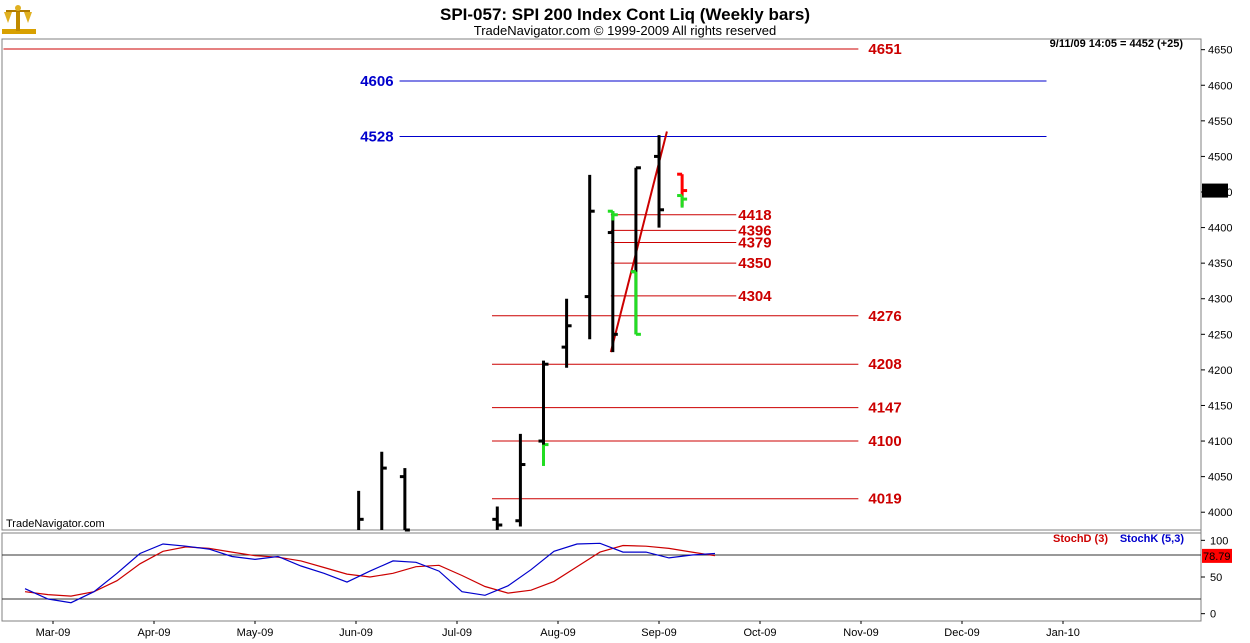 The width and height of the screenshot is (1250, 643). What do you see at coordinates (1220, 335) in the screenshot?
I see `price-tick-label: 4250` at bounding box center [1220, 335].